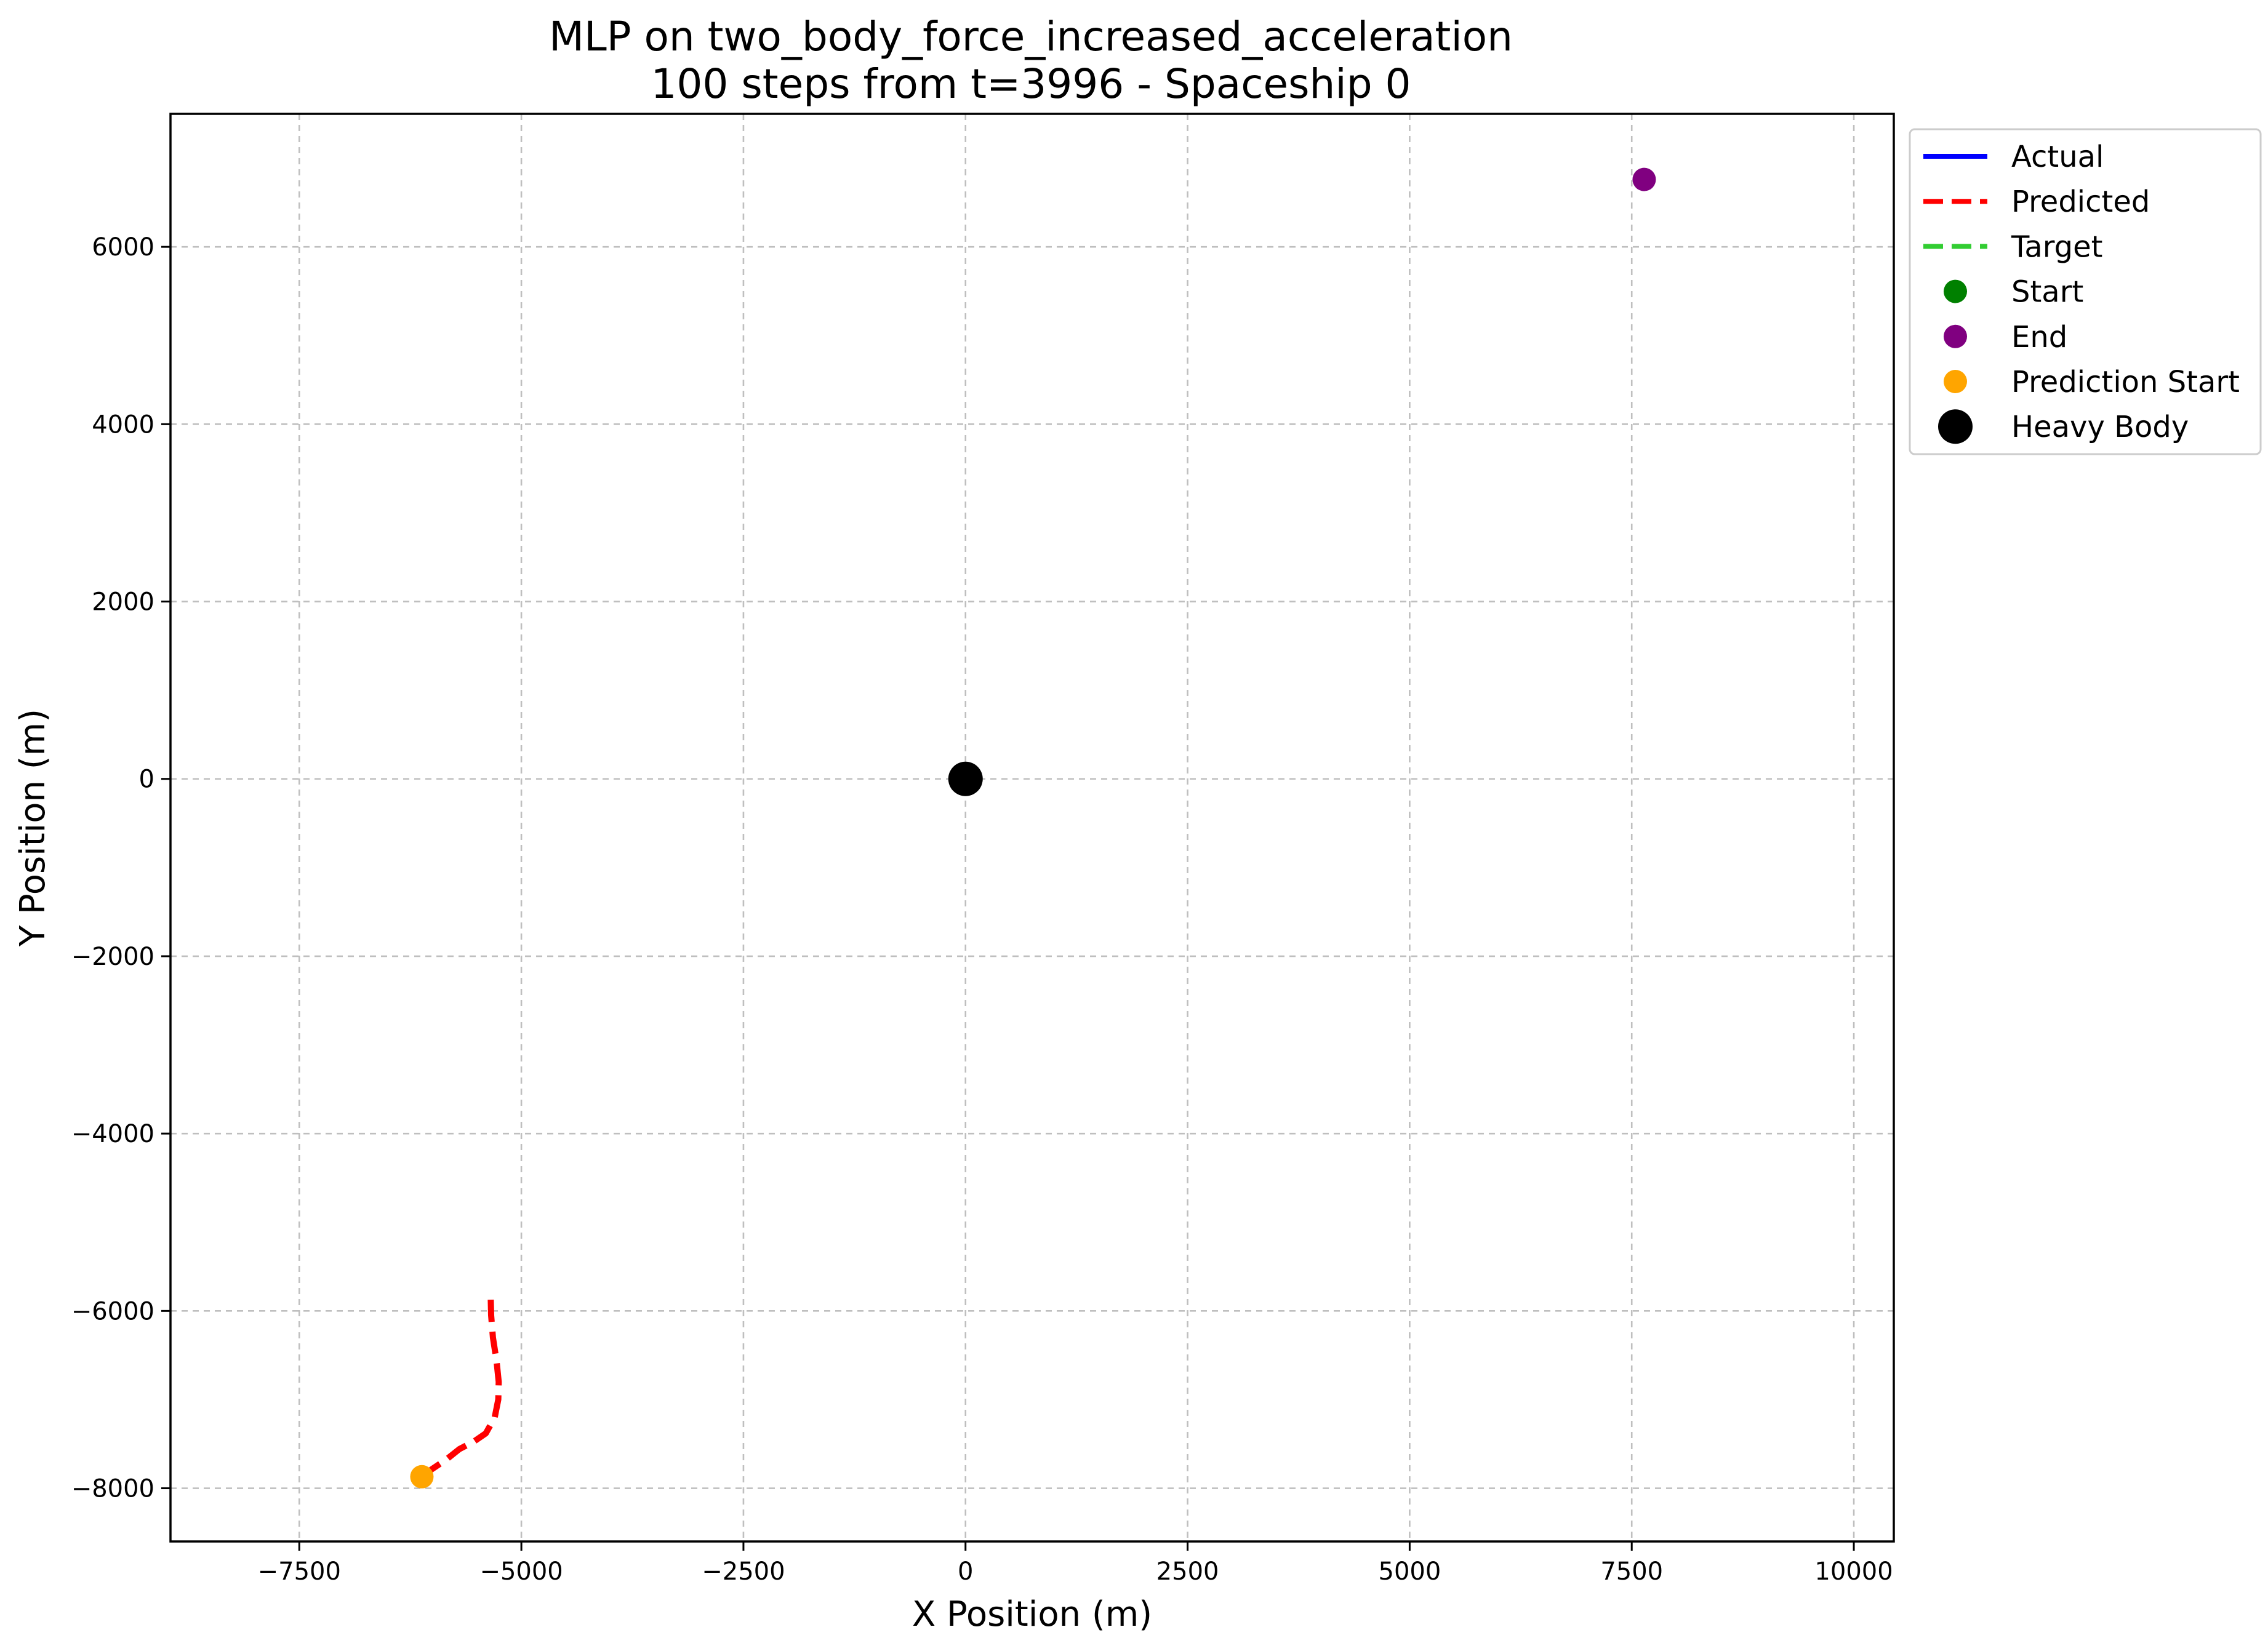 This screenshot has height=1643, width=2268. Describe the element at coordinates (112, 1134) in the screenshot. I see `y-tick-label: −4000` at that location.